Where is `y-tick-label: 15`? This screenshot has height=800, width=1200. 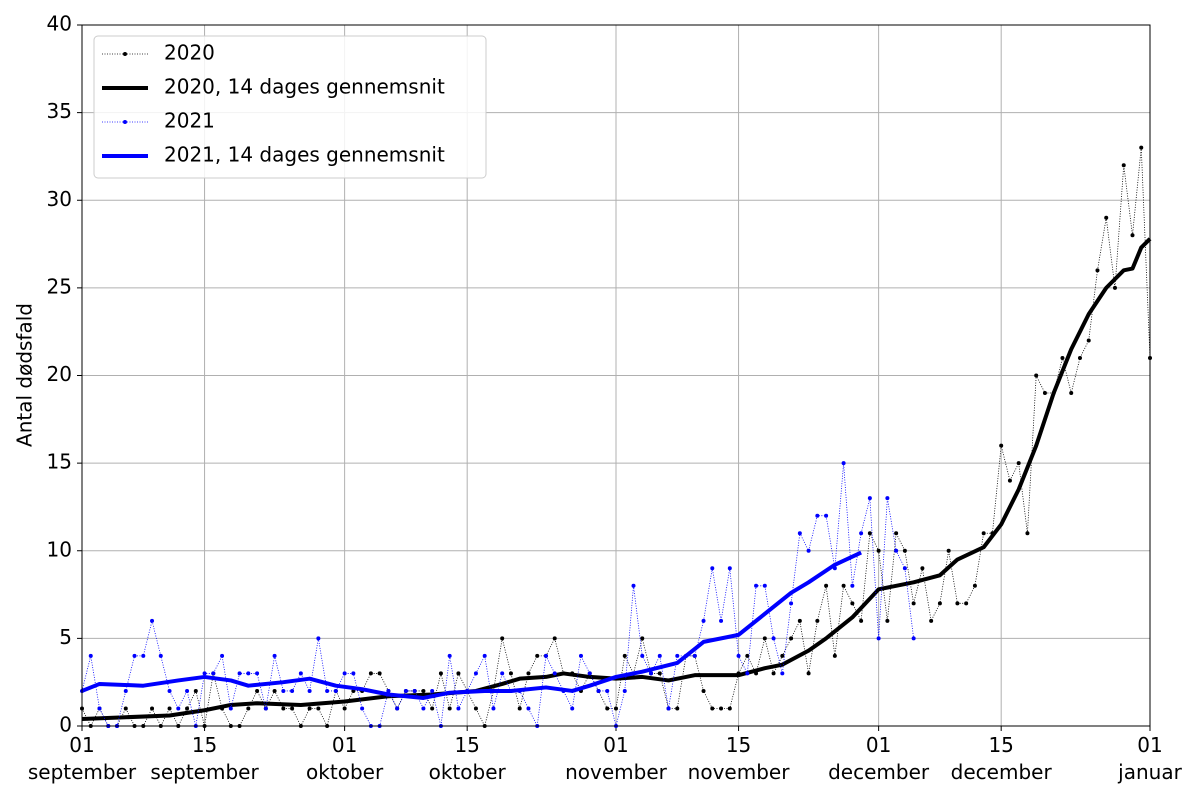 y-tick-label: 15 is located at coordinates (59, 462).